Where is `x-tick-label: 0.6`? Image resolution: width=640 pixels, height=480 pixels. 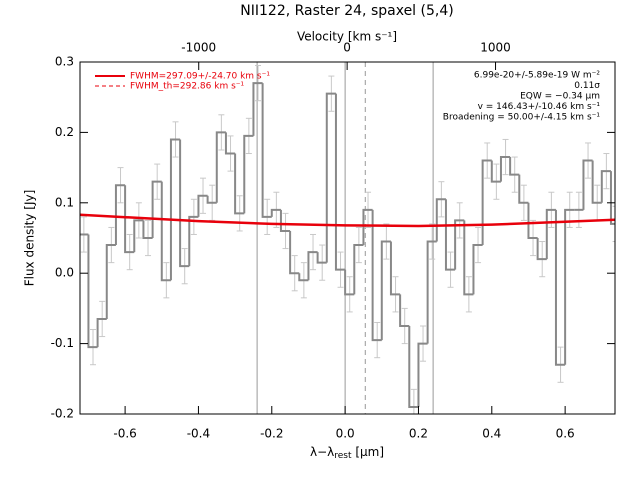 x-tick-label: 0.6 is located at coordinates (565, 434).